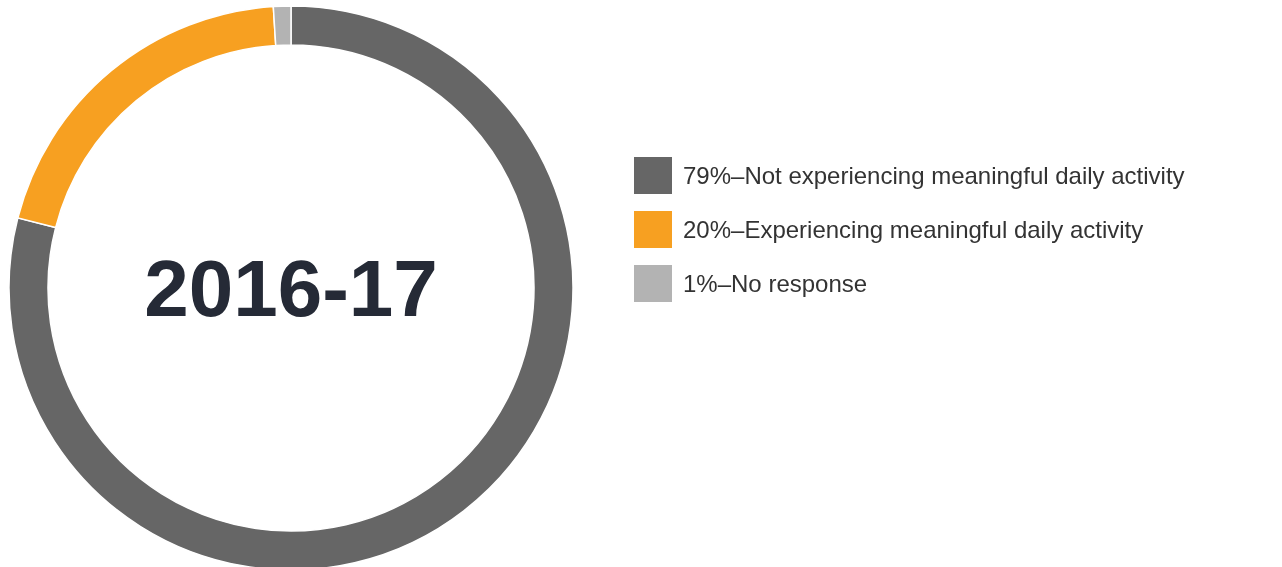 Image resolution: width=1282 pixels, height=567 pixels. What do you see at coordinates (913, 230) in the screenshot?
I see `legend-label: 20%–Experiencing meaningful daily activity` at bounding box center [913, 230].